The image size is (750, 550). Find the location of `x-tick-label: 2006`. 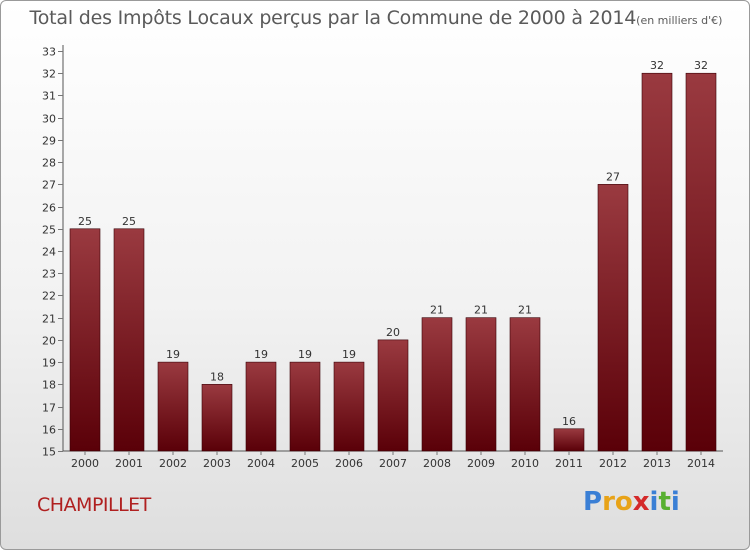

x-tick-label: 2006 is located at coordinates (349, 463).